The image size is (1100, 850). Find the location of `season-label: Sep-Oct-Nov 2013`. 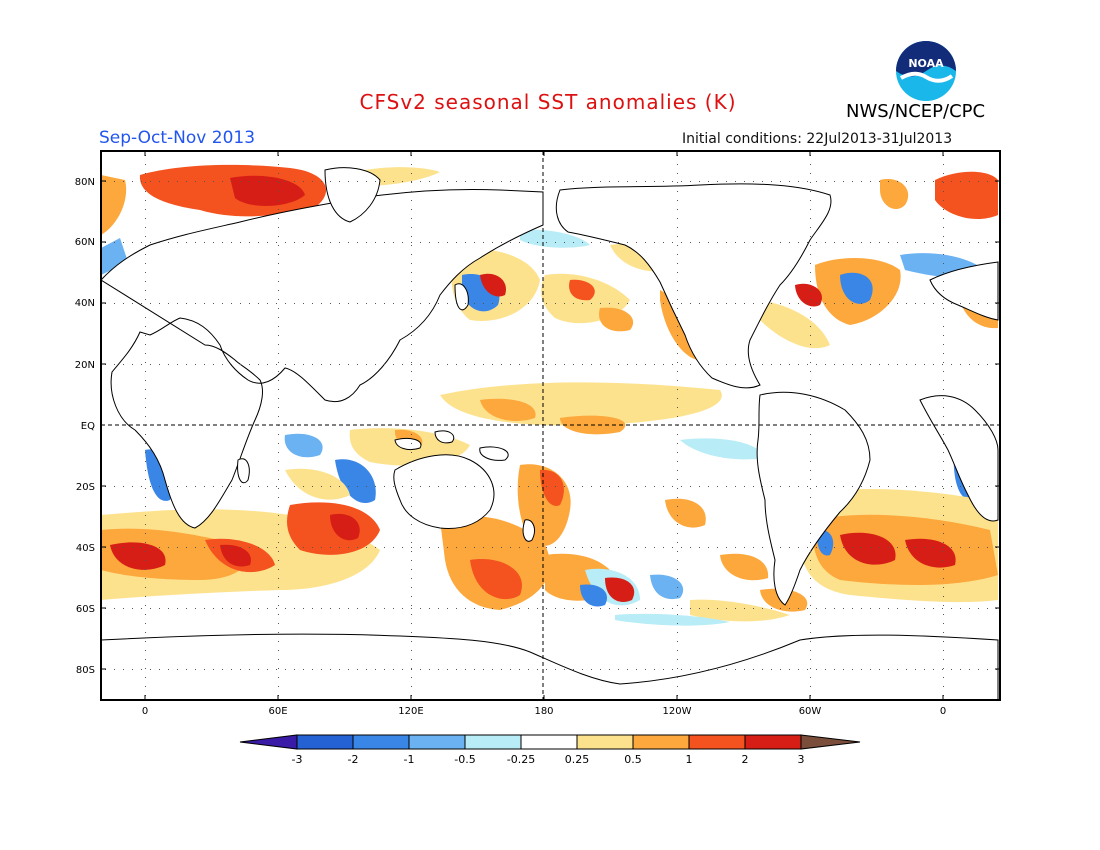

season-label: Sep-Oct-Nov 2013 is located at coordinates (177, 138).